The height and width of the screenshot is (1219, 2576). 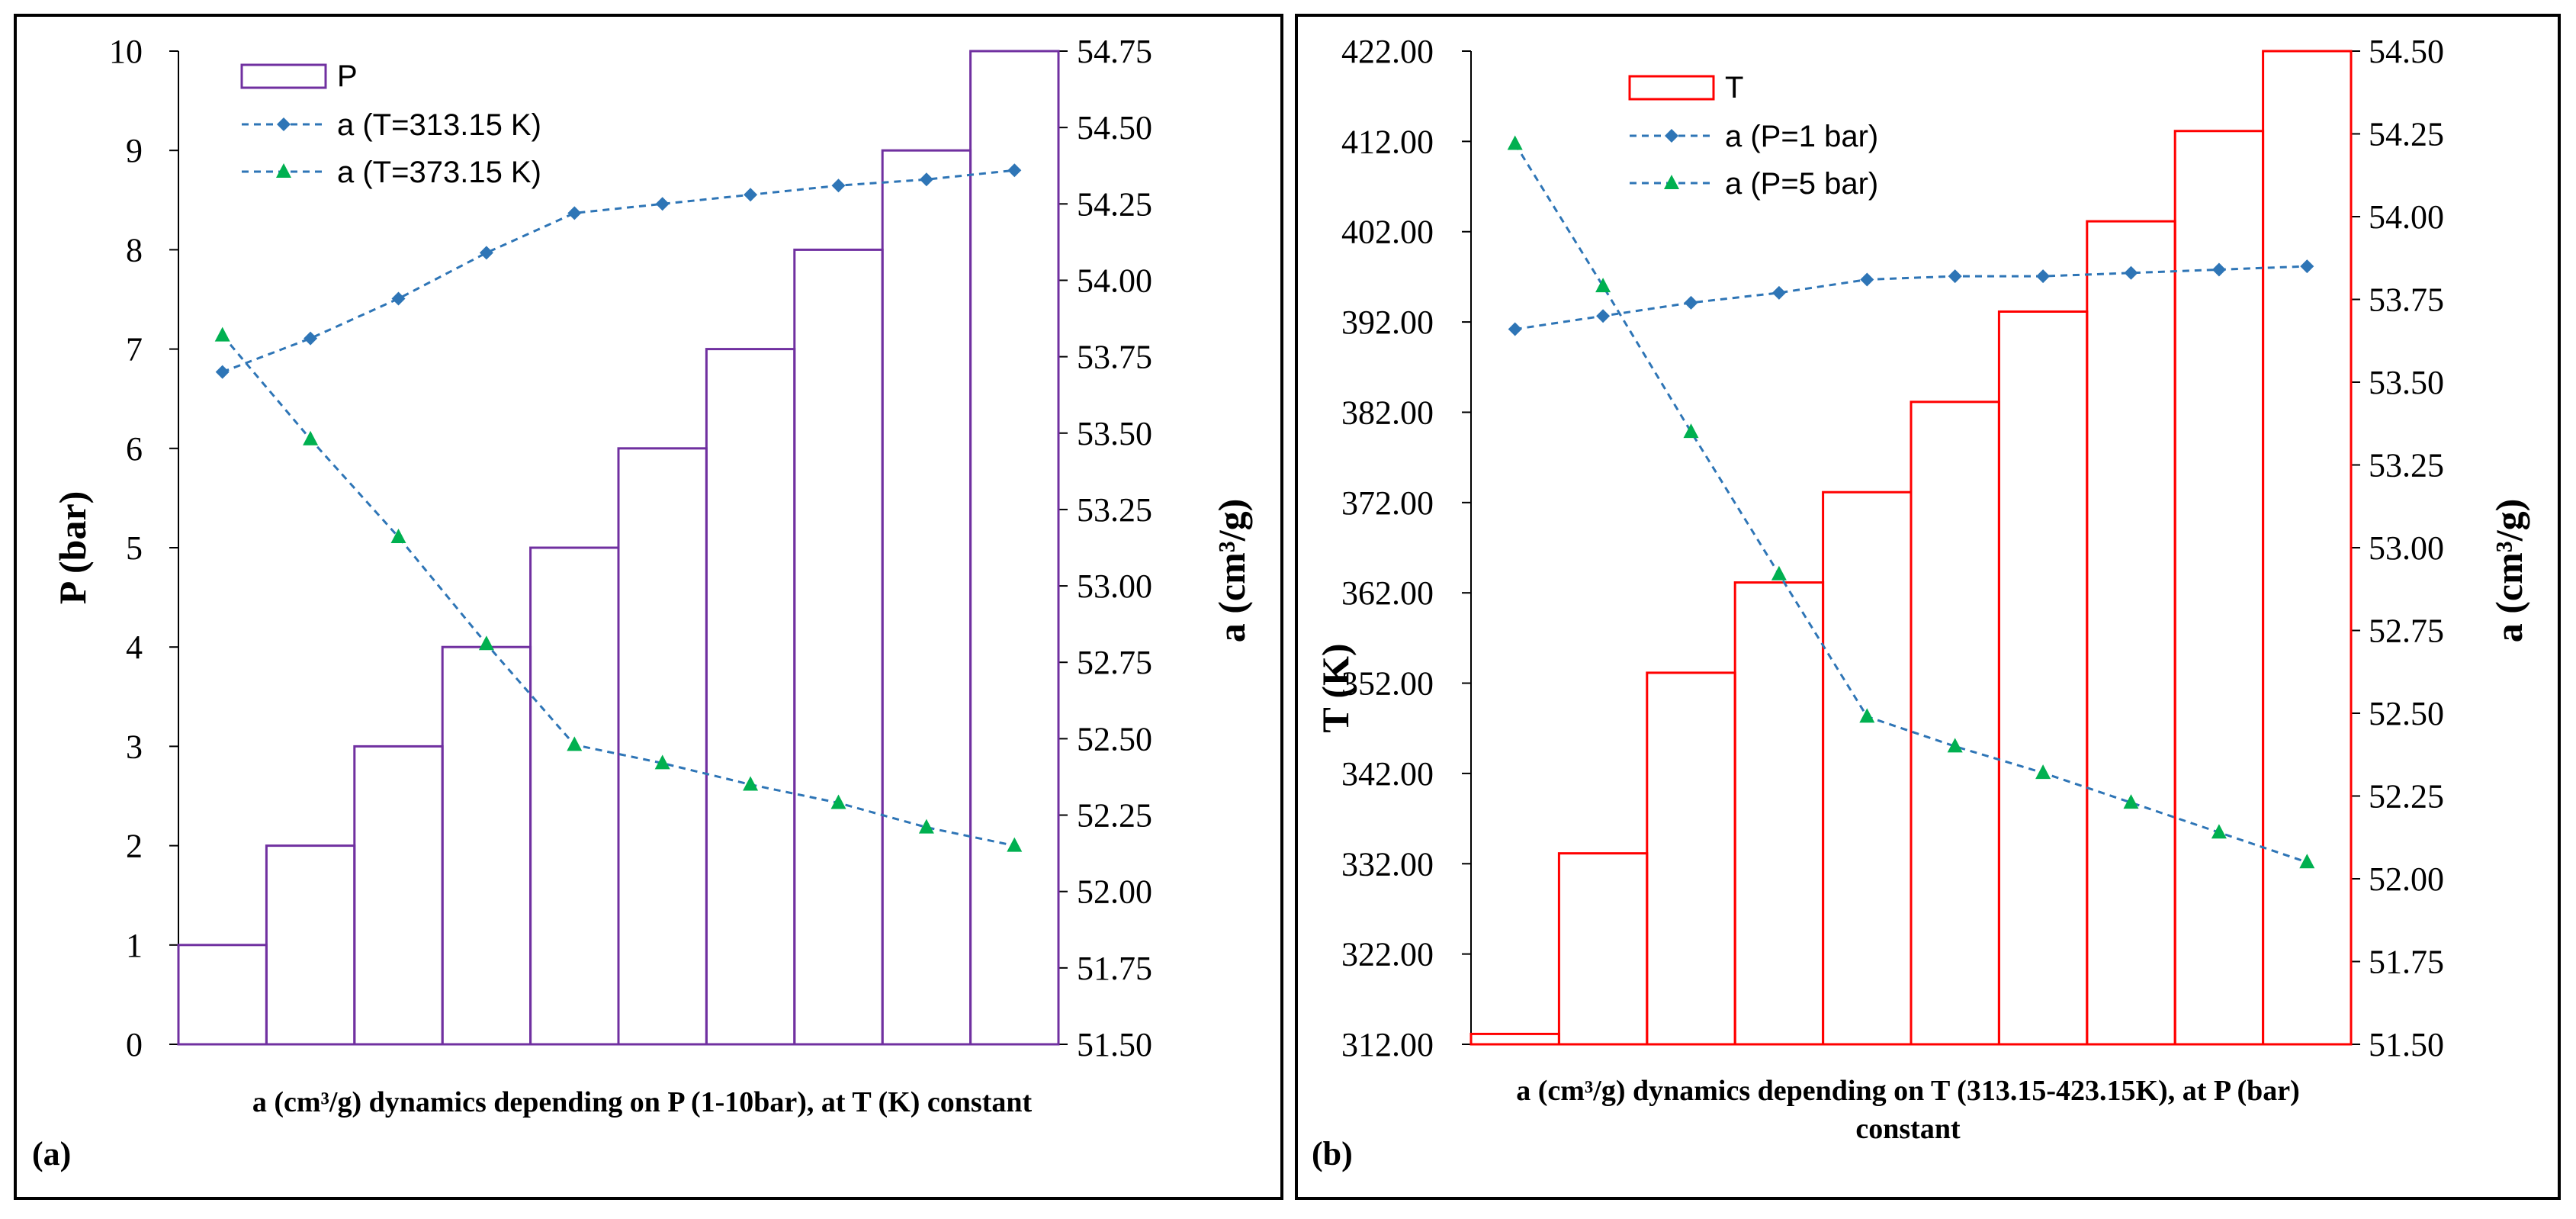 What do you see at coordinates (51, 1153) in the screenshot?
I see `a-panel-label: (a)` at bounding box center [51, 1153].